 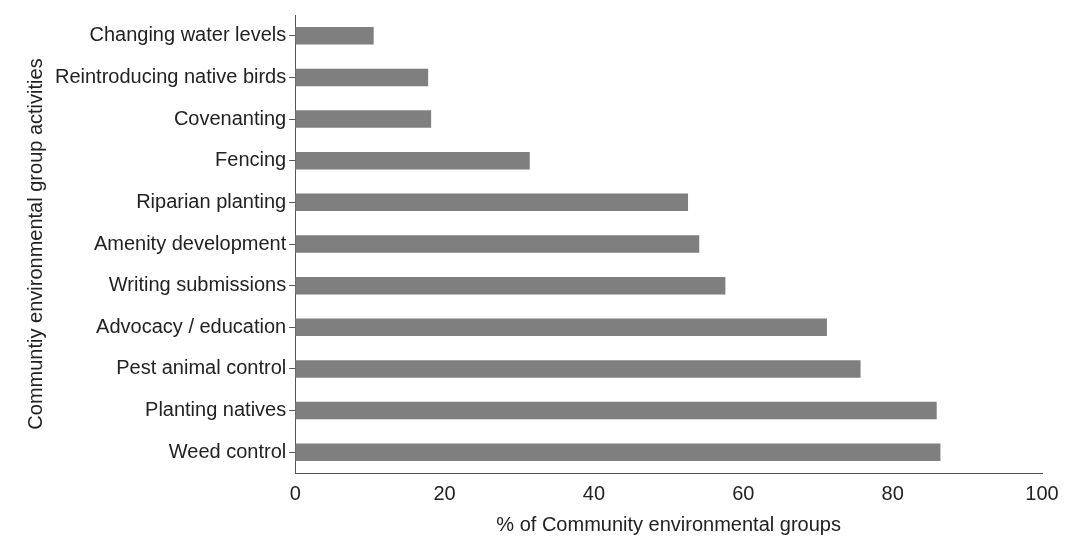 I want to click on y-tick-label: Fencing, so click(x=251, y=159).